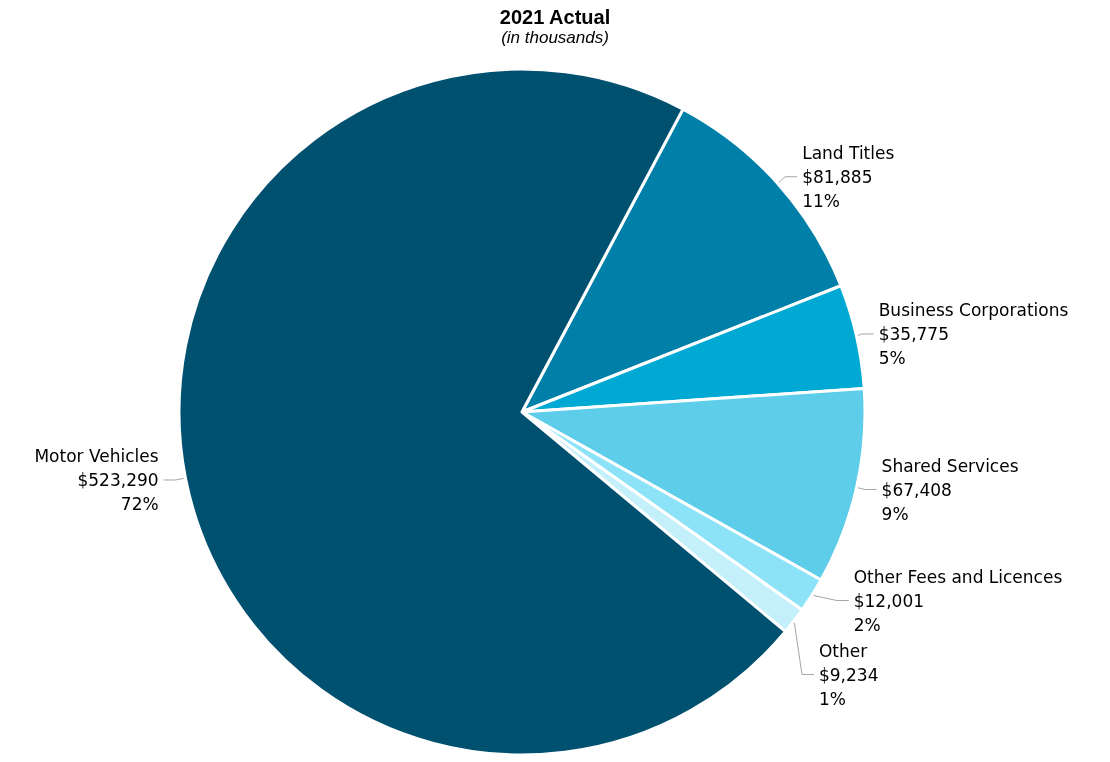  What do you see at coordinates (555, 37) in the screenshot?
I see `chart-subtitle: (in thousands)` at bounding box center [555, 37].